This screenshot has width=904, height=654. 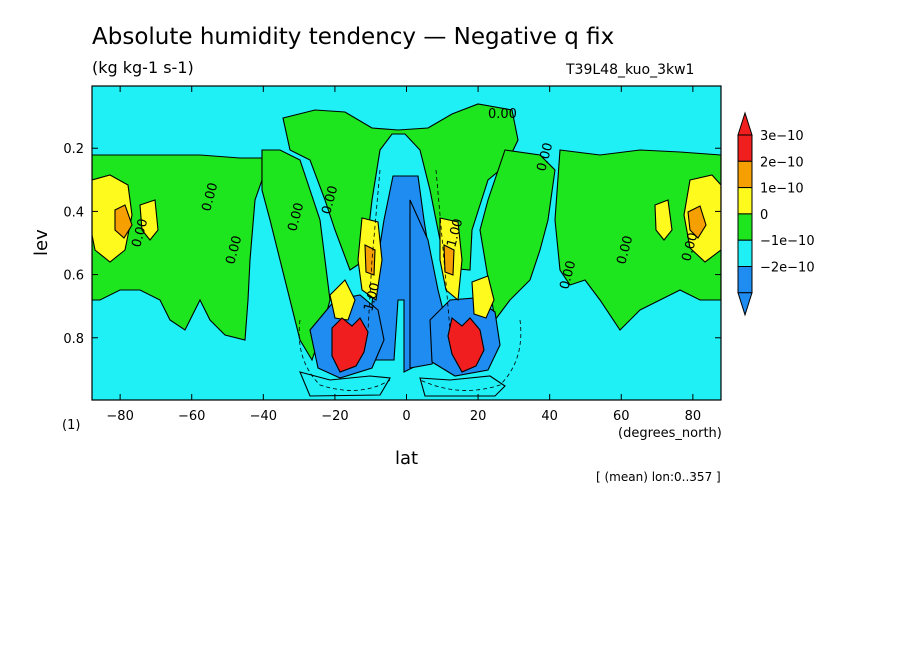 I want to click on x-tick-label: −40, so click(x=263, y=416).